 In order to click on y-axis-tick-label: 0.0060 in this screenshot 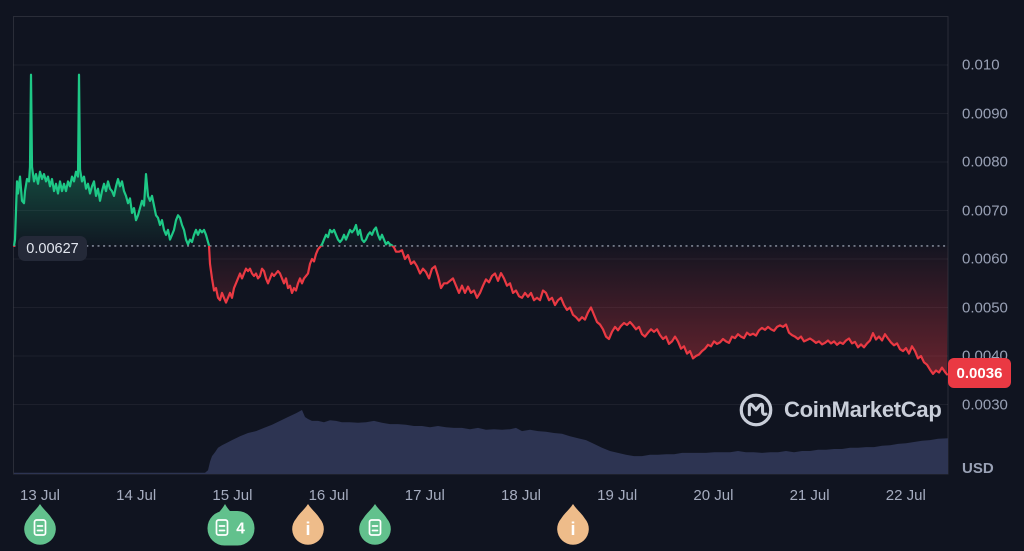, I will do `click(985, 259)`.